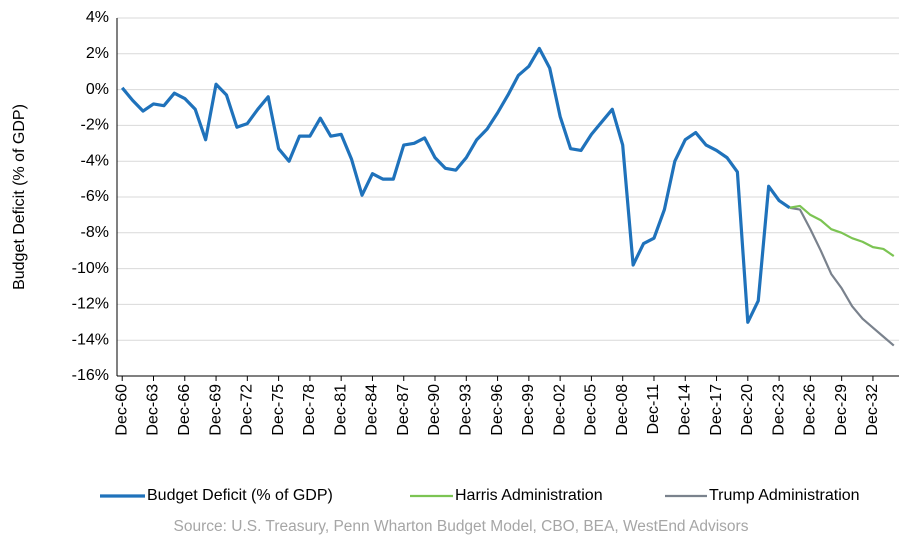 The image size is (909, 543). Describe the element at coordinates (372, 410) in the screenshot. I see `x-tick-label: Dec-84` at that location.